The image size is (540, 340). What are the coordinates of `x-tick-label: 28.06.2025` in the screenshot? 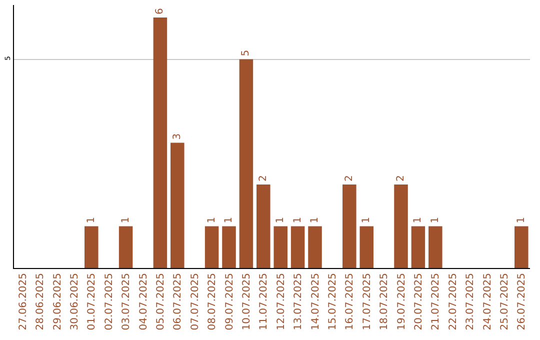 It's located at (40, 301).